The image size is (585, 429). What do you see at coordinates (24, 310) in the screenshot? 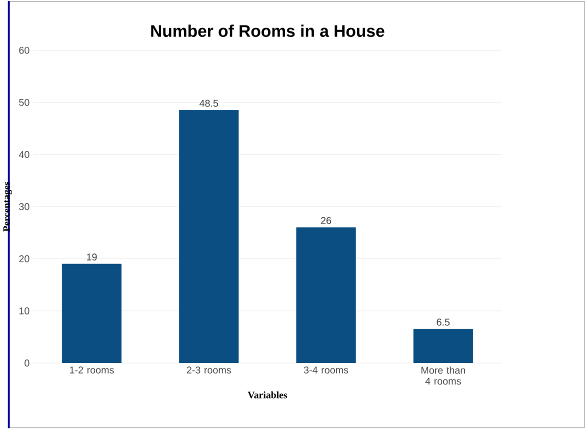
I see `y-tick-label: 10` at bounding box center [24, 310].